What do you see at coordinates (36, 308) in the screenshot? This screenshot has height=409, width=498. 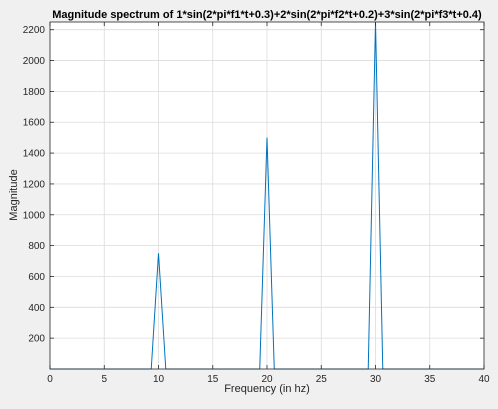 I see `y-tick-label: 400` at bounding box center [36, 308].